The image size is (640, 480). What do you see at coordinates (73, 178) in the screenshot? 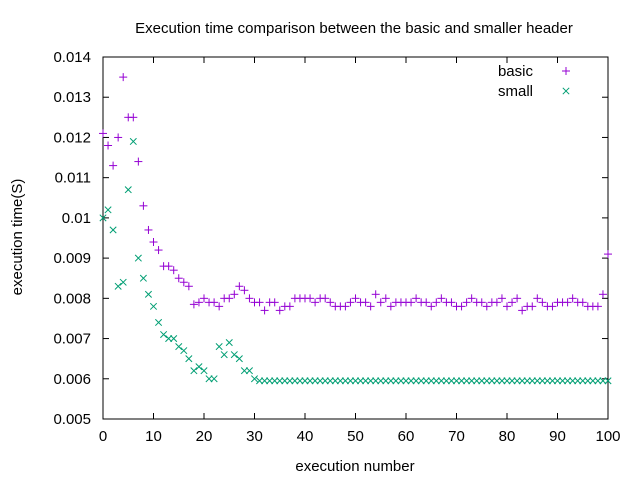
I see `y-tick-label: 0.011` at bounding box center [73, 178].